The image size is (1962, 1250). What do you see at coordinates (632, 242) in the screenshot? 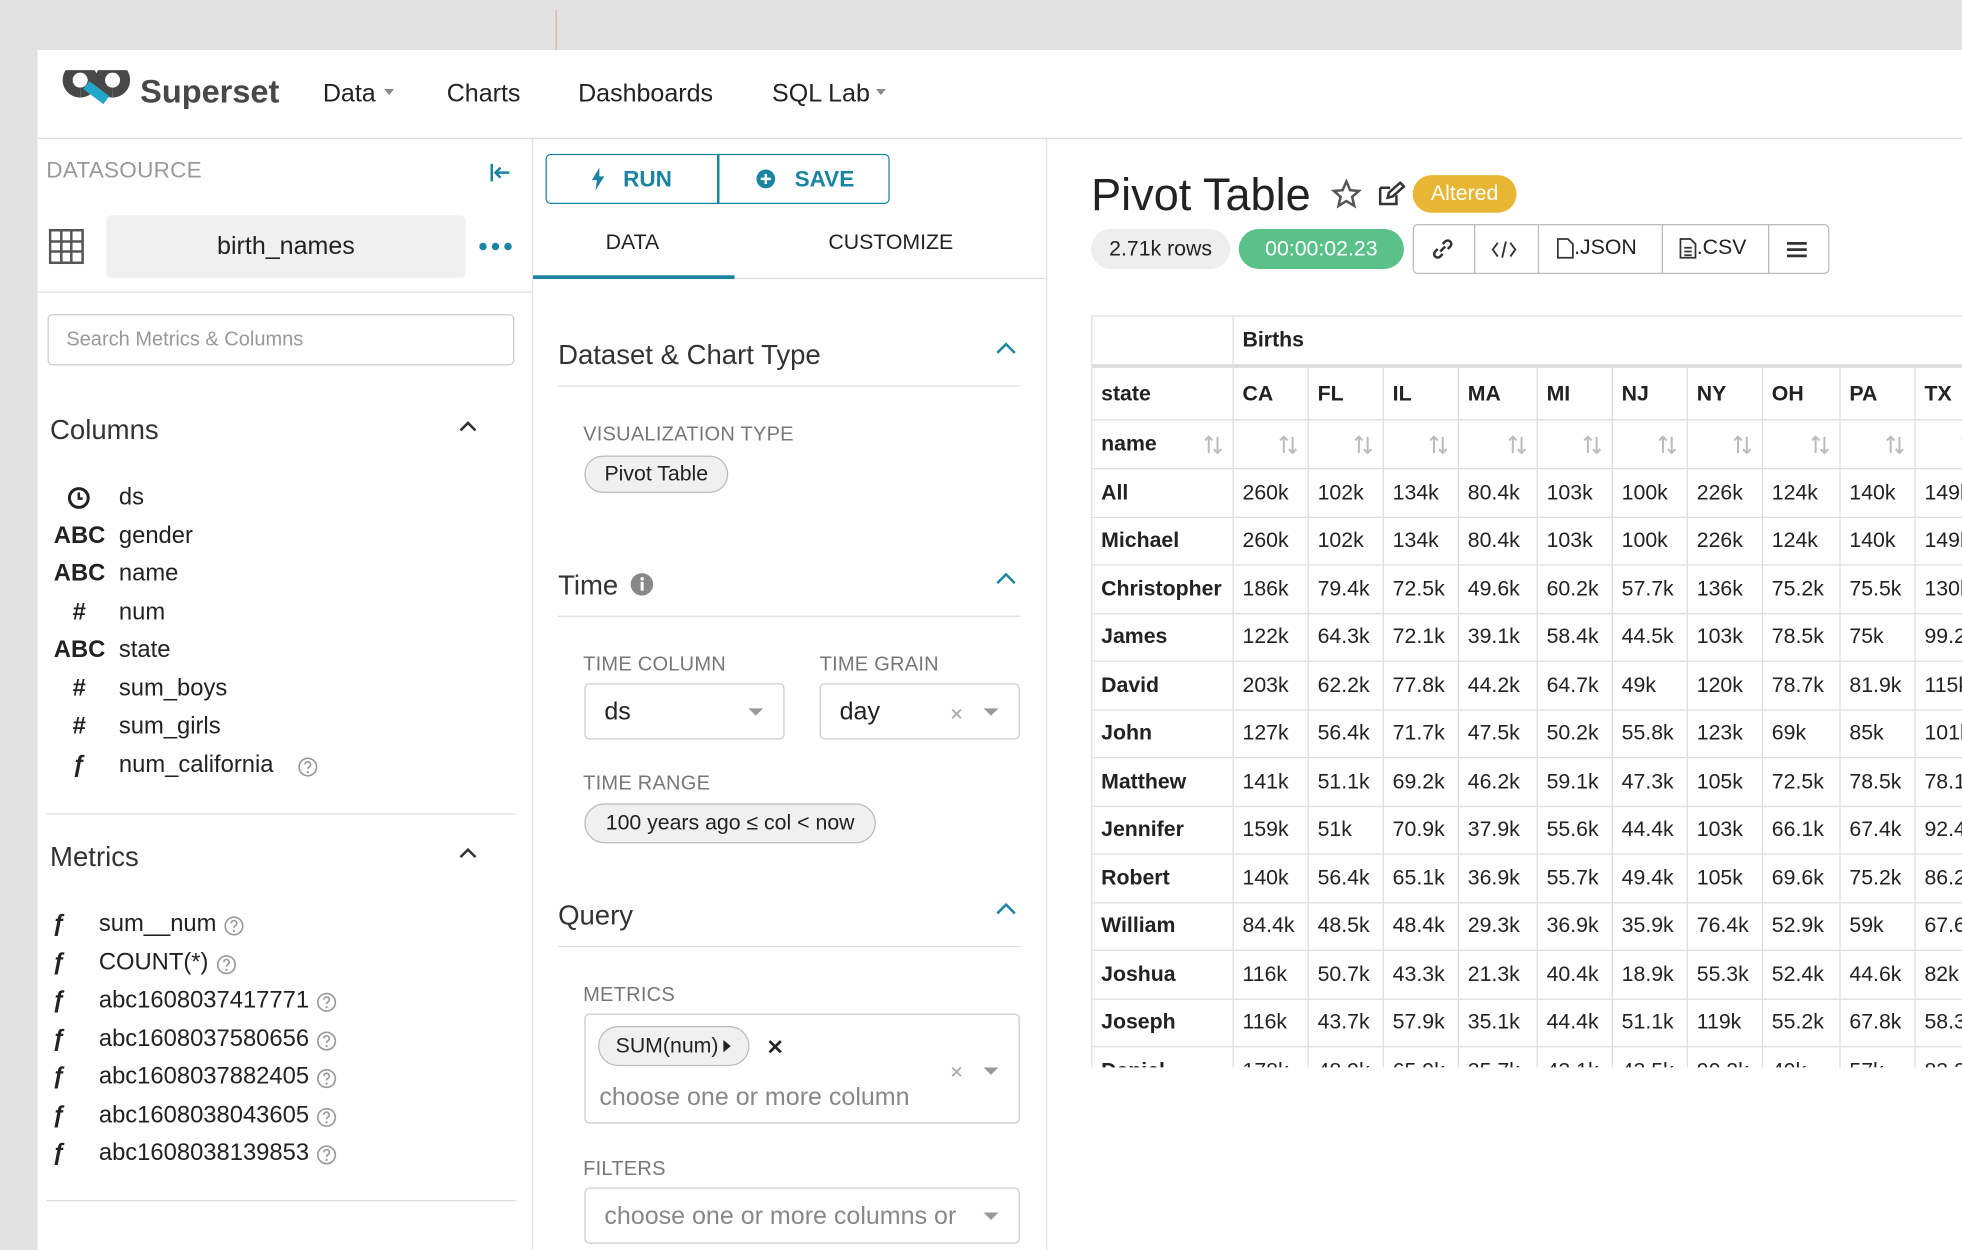
I see `tab: DATA` at bounding box center [632, 242].